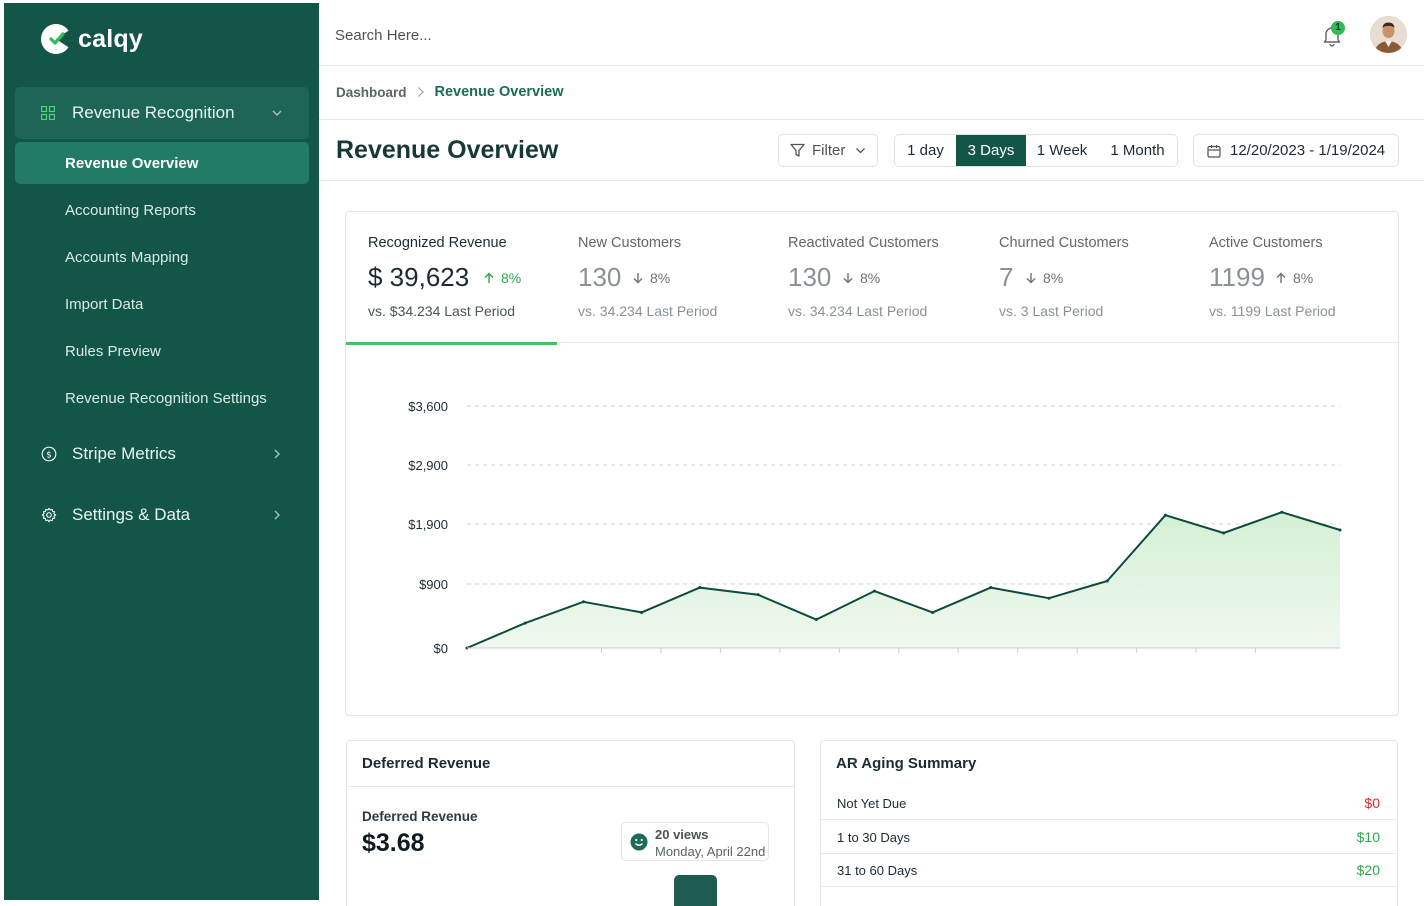 The width and height of the screenshot is (1428, 906). I want to click on breadcrumb: Dashboard Revenue Overview, so click(449, 92).